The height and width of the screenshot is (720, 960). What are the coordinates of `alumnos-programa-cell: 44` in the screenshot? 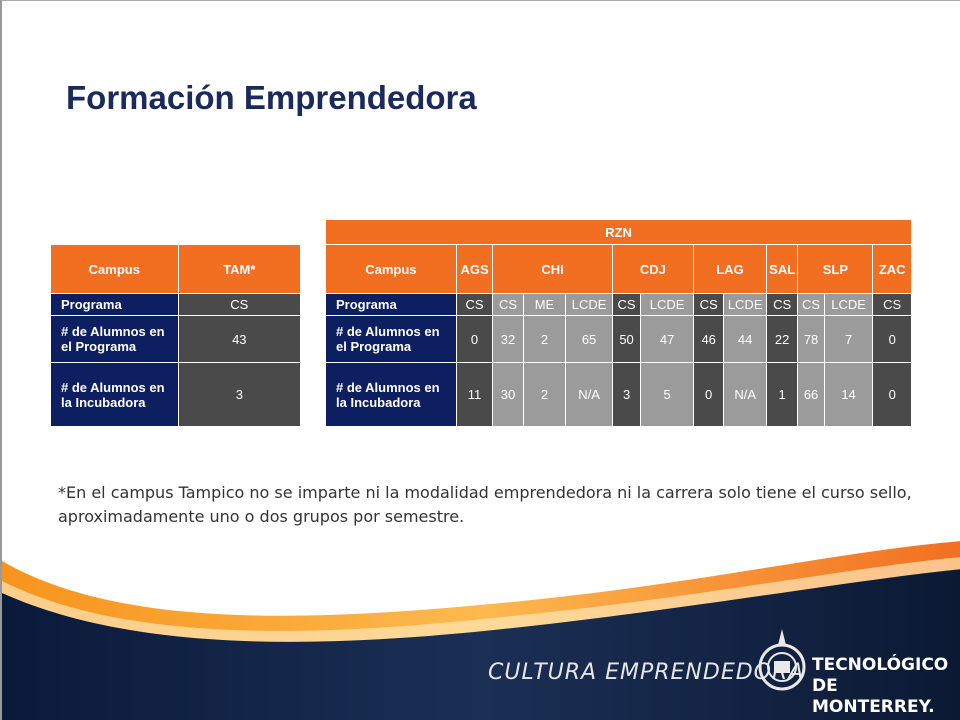 It's located at (745, 339).